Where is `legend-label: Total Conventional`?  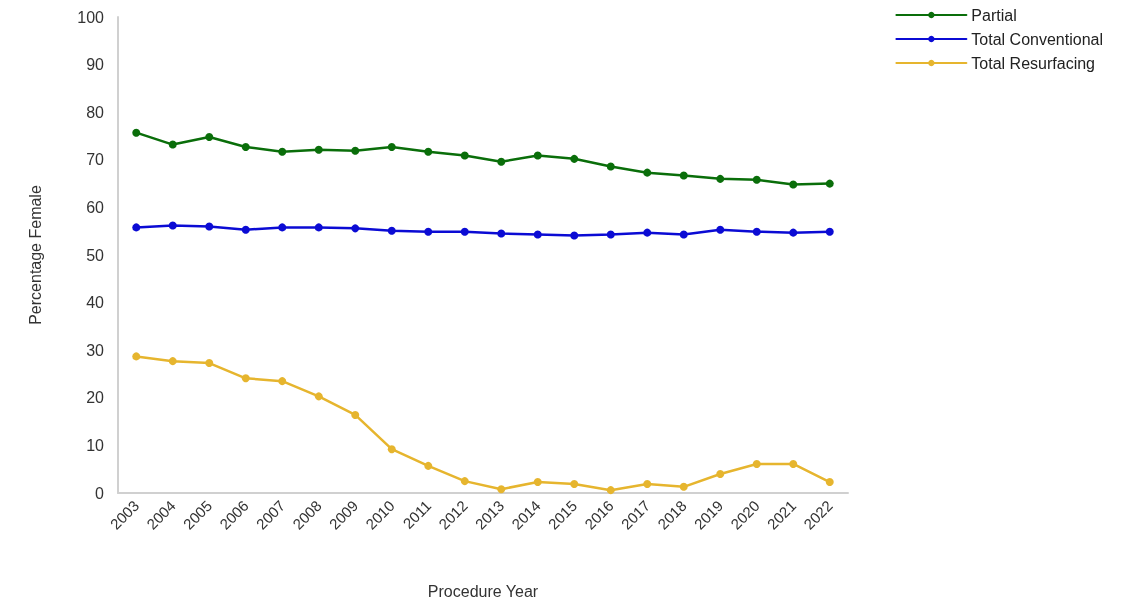
legend-label: Total Conventional is located at coordinates (1037, 39).